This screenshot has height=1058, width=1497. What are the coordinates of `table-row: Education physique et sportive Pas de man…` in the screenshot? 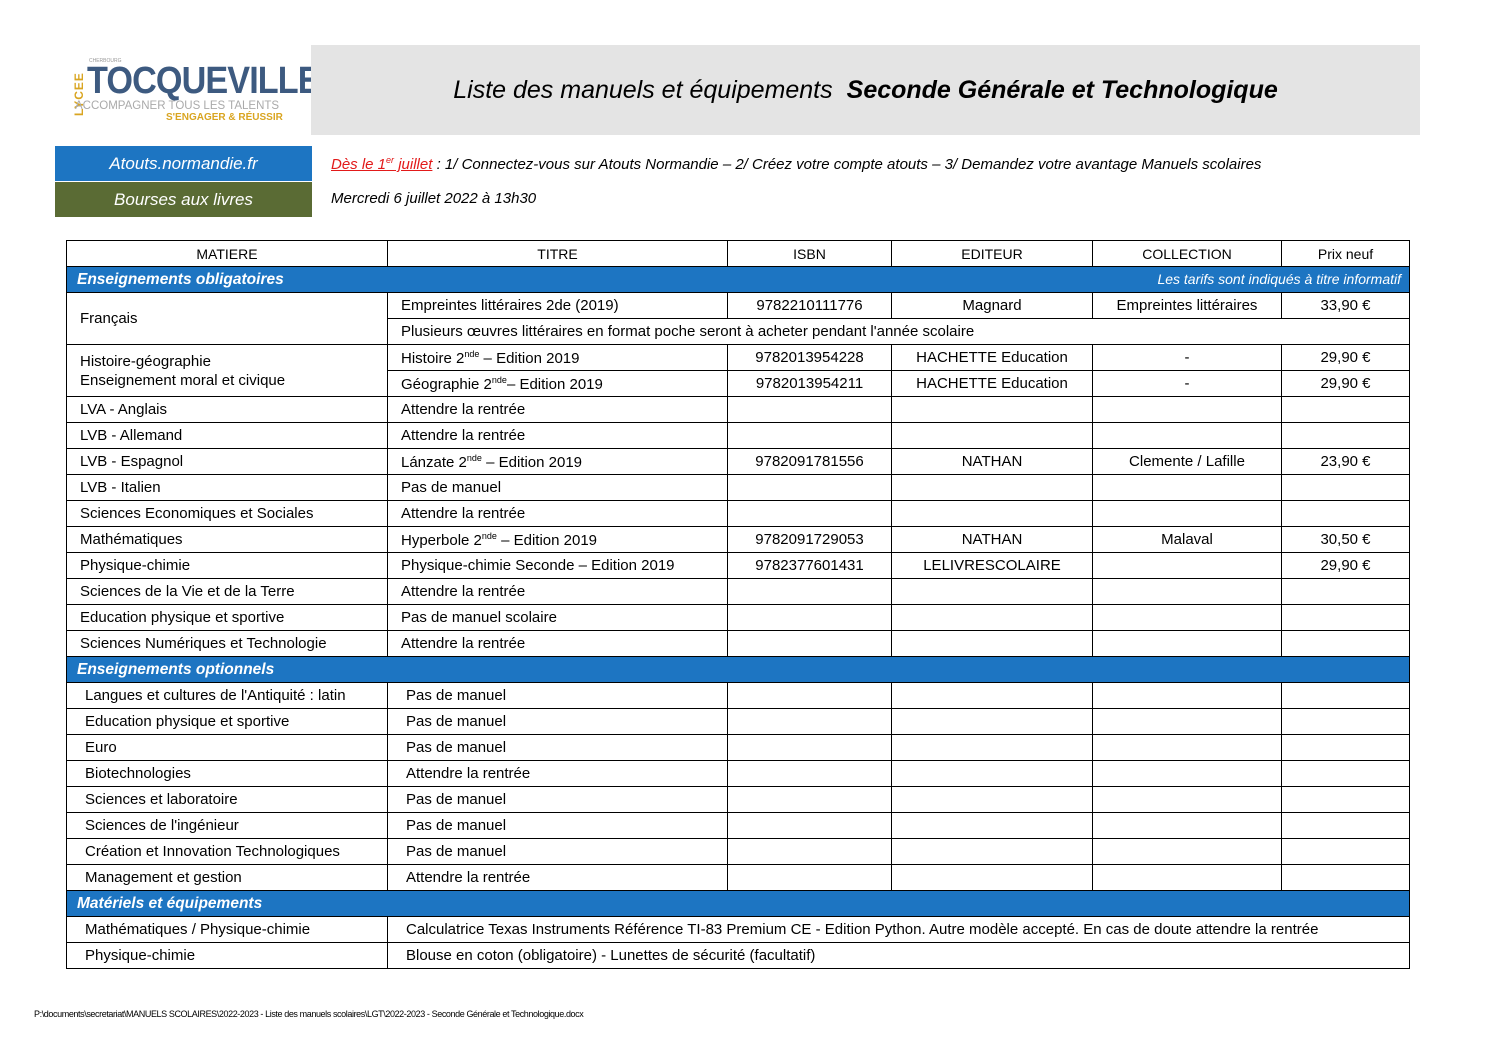 It's located at (738, 721).